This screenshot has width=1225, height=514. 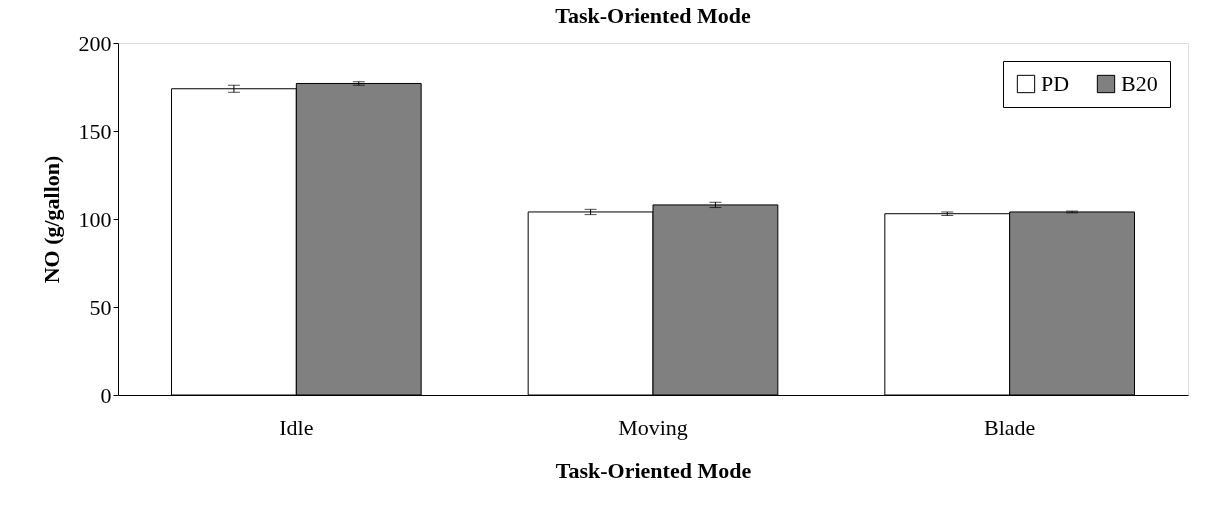 What do you see at coordinates (1139, 83) in the screenshot?
I see `legend-label: B20` at bounding box center [1139, 83].